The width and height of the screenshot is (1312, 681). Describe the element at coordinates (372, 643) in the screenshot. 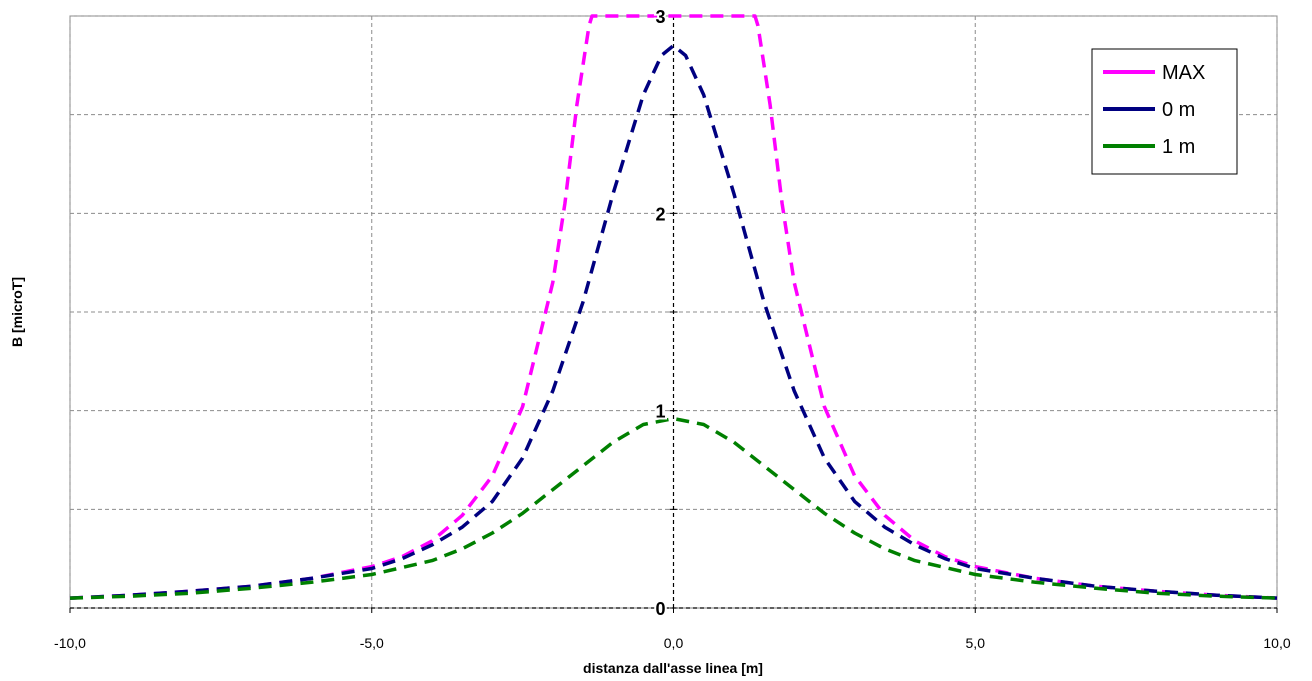

I see `x-tick-label: -5,0` at that location.